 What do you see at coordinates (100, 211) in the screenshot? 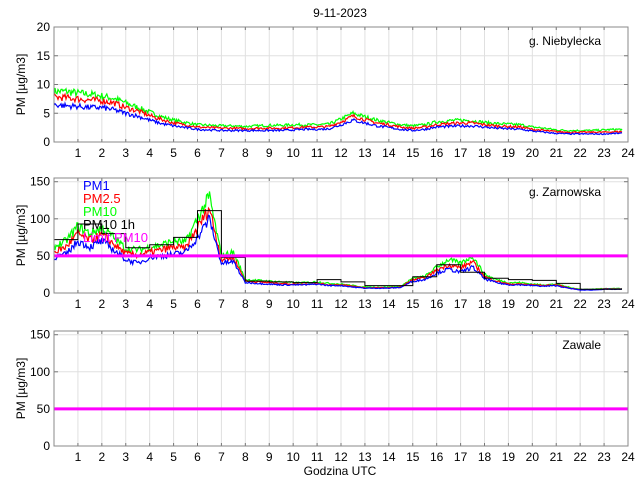
I see `legend-entry: PM10` at bounding box center [100, 211].